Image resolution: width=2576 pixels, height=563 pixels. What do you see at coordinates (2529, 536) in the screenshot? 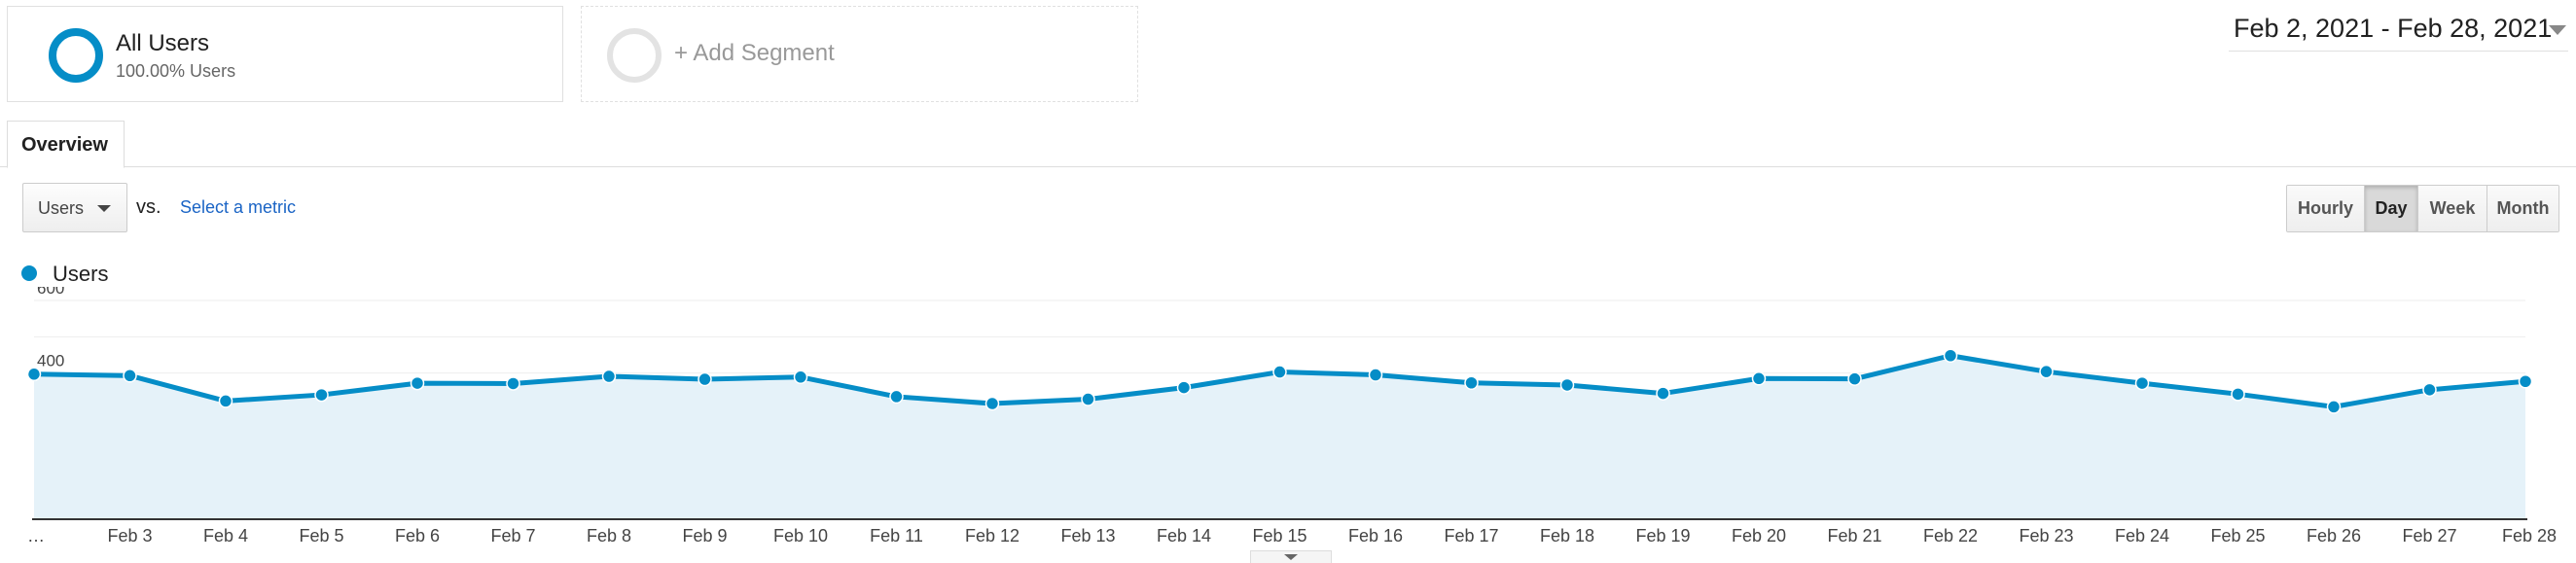
I see `x-tick-label: Feb 28` at bounding box center [2529, 536].